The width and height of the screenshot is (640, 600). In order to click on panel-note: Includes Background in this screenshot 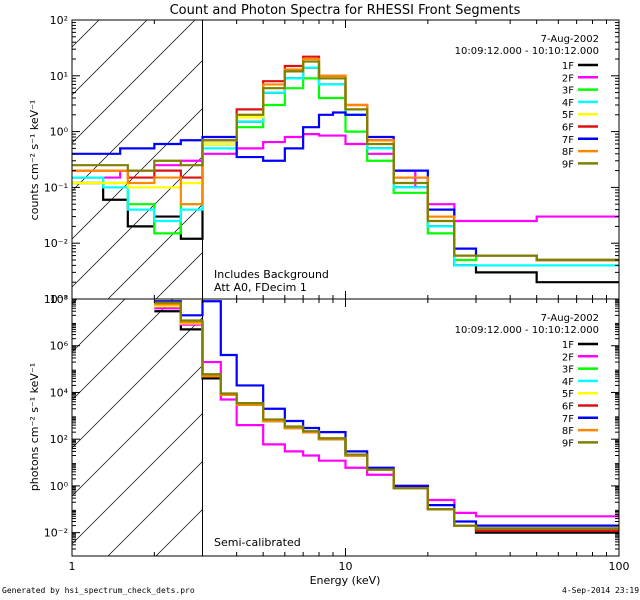, I will do `click(271, 274)`.